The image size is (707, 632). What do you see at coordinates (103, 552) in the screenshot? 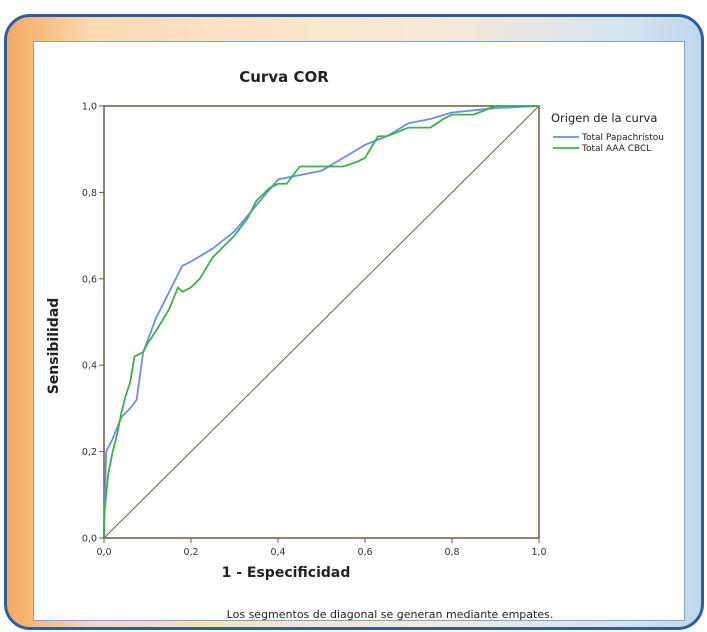
I see `x-tick-label: 0,0` at bounding box center [103, 552].